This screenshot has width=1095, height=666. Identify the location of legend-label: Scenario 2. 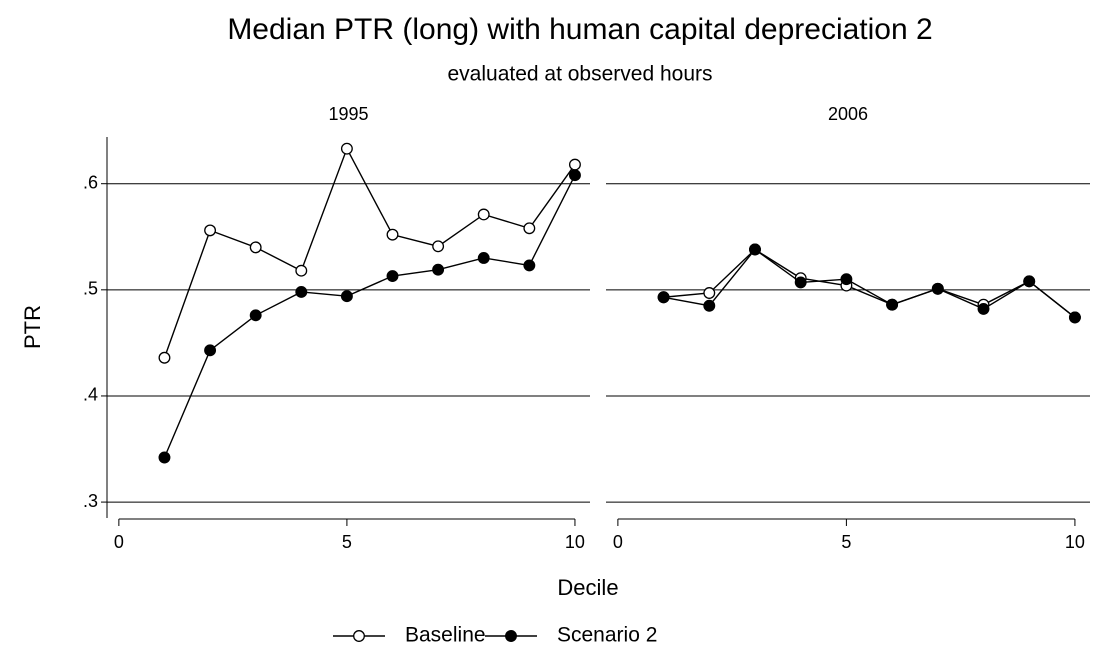
(607, 635).